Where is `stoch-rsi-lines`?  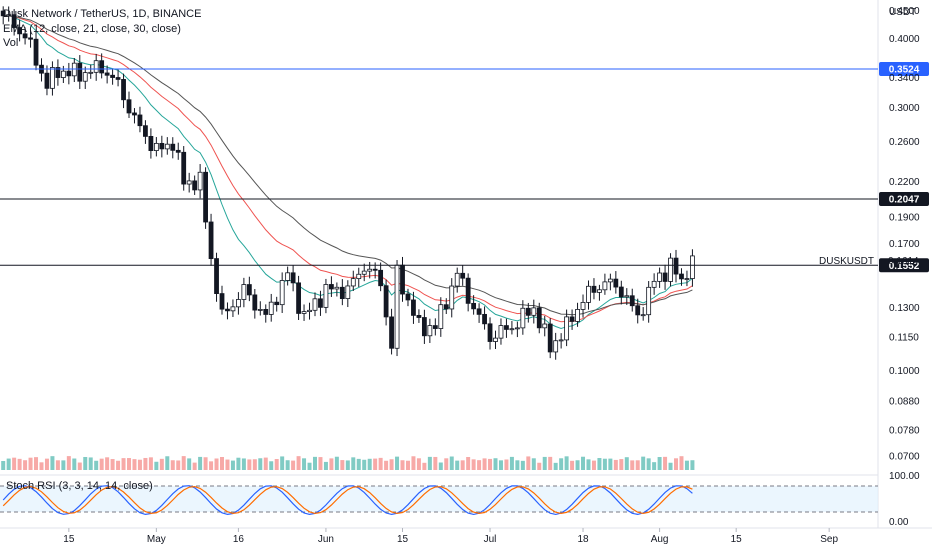
stoch-rsi-lines is located at coordinates (347, 500).